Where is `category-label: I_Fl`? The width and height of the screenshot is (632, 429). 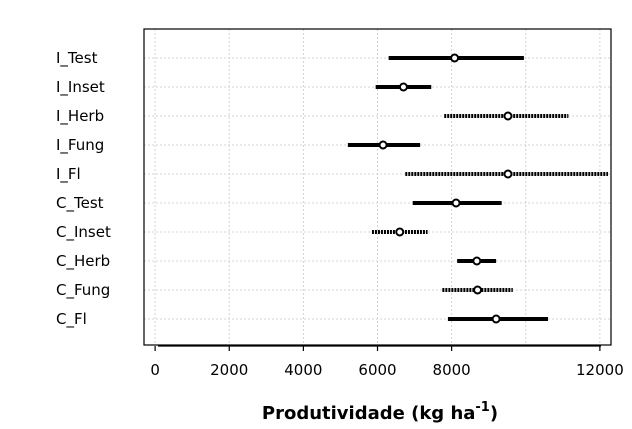 category-label: I_Fl is located at coordinates (68, 174).